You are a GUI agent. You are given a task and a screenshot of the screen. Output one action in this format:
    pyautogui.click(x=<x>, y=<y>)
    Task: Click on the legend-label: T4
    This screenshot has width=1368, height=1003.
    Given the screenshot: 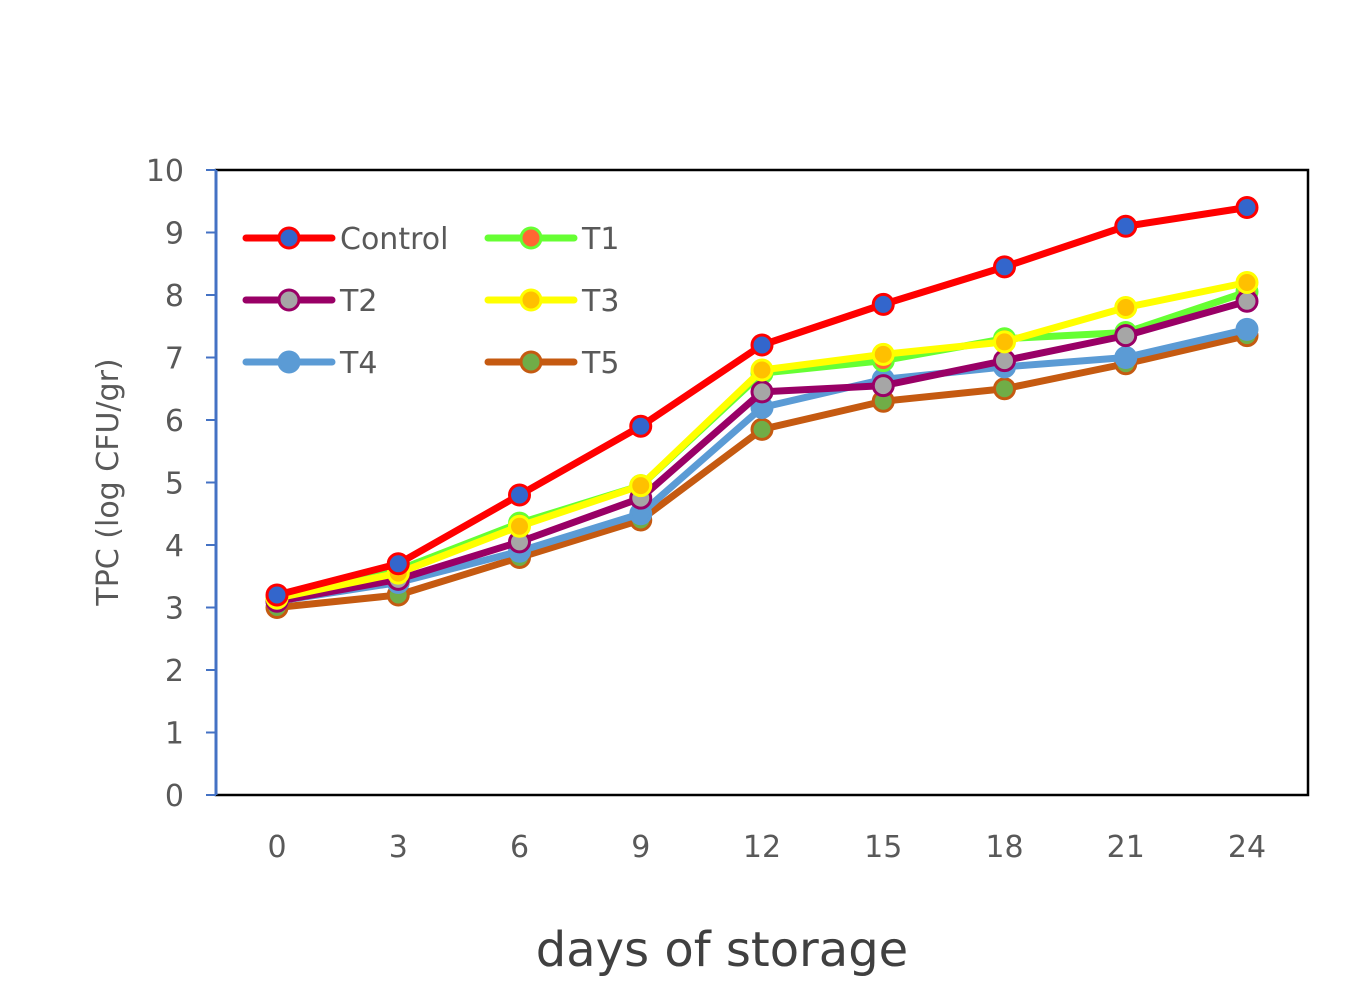 What is the action you would take?
    pyautogui.click(x=358, y=363)
    